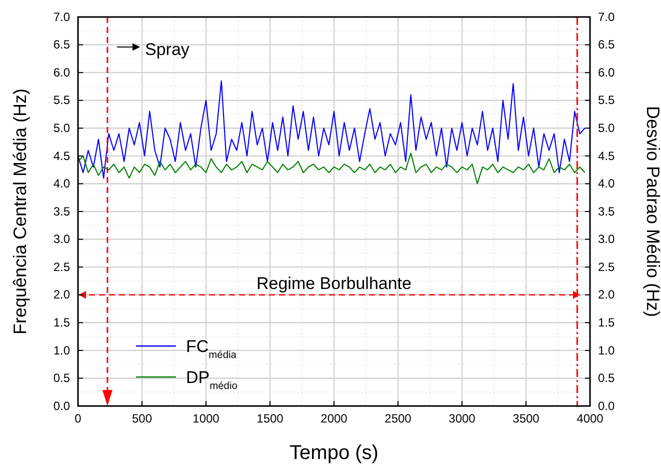 The height and width of the screenshot is (469, 661). What do you see at coordinates (607, 239) in the screenshot?
I see `y2-tick-label: 3.0` at bounding box center [607, 239].